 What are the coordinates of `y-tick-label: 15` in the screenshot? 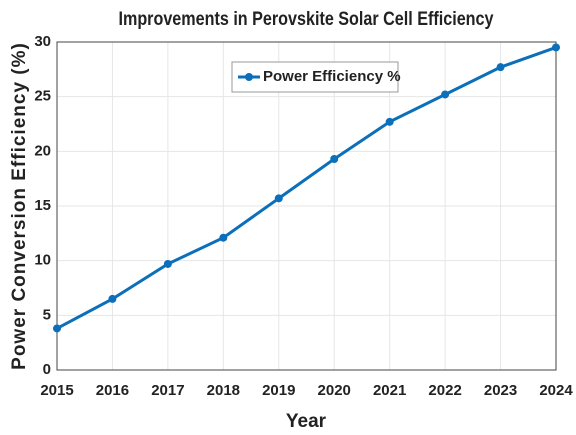 It's located at (42, 205).